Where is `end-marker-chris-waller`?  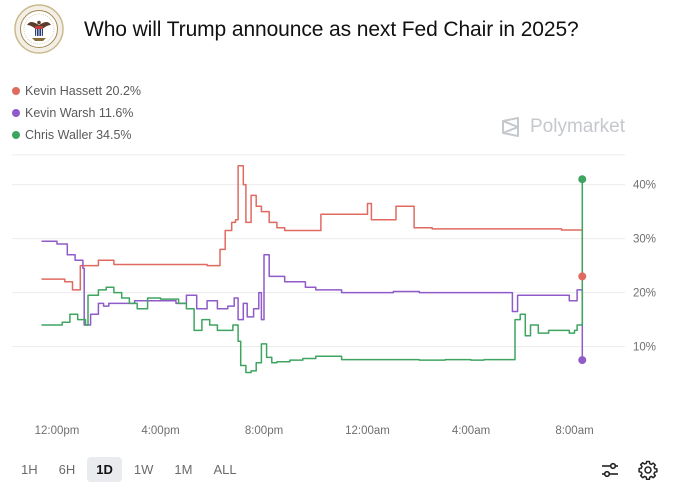 end-marker-chris-waller is located at coordinates (582, 179).